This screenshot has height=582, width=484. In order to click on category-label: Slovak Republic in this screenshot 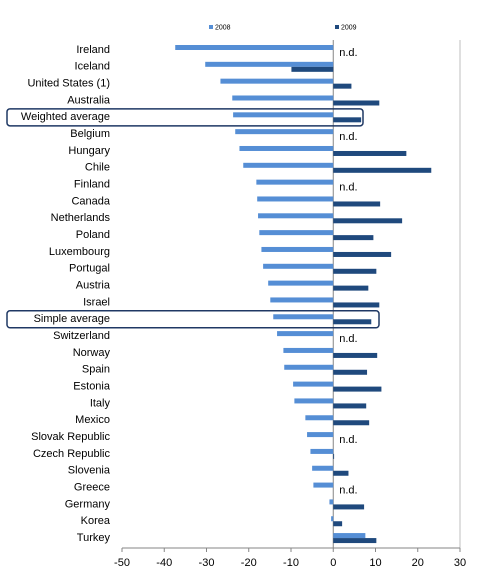, I will do `click(70, 437)`.